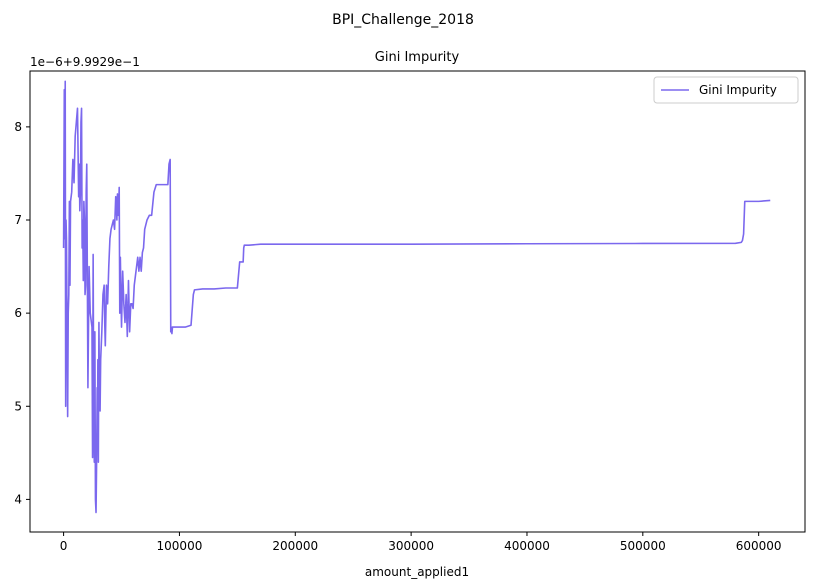 The image size is (813, 585). I want to click on y-axis-ticks: 4 5 6 7 8, so click(22, 313).